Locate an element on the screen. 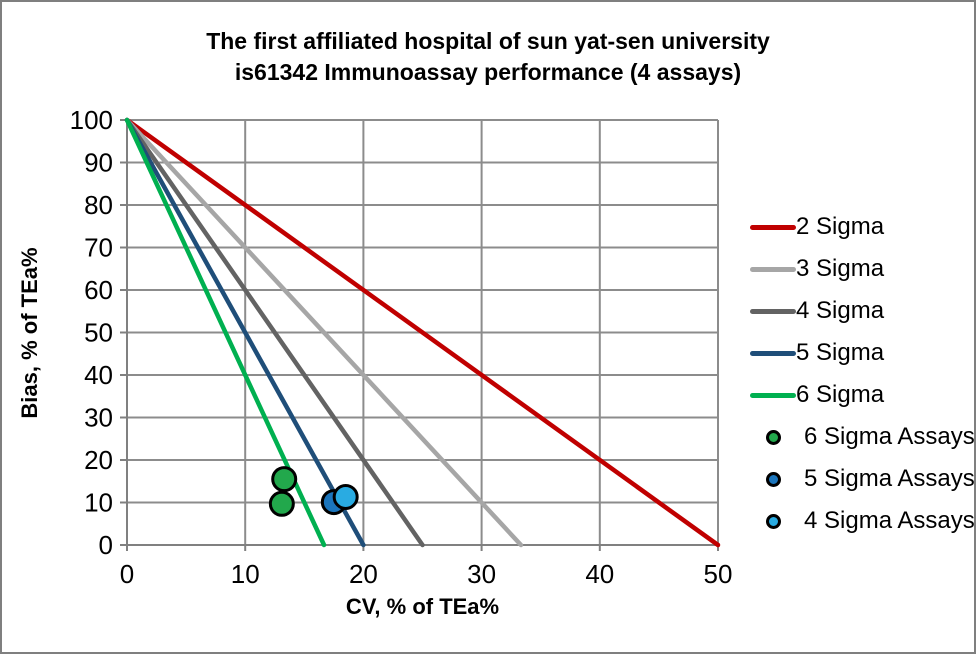 Image resolution: width=976 pixels, height=654 pixels. legend-item-4-sigma: 4 Sigma is located at coordinates (860, 311).